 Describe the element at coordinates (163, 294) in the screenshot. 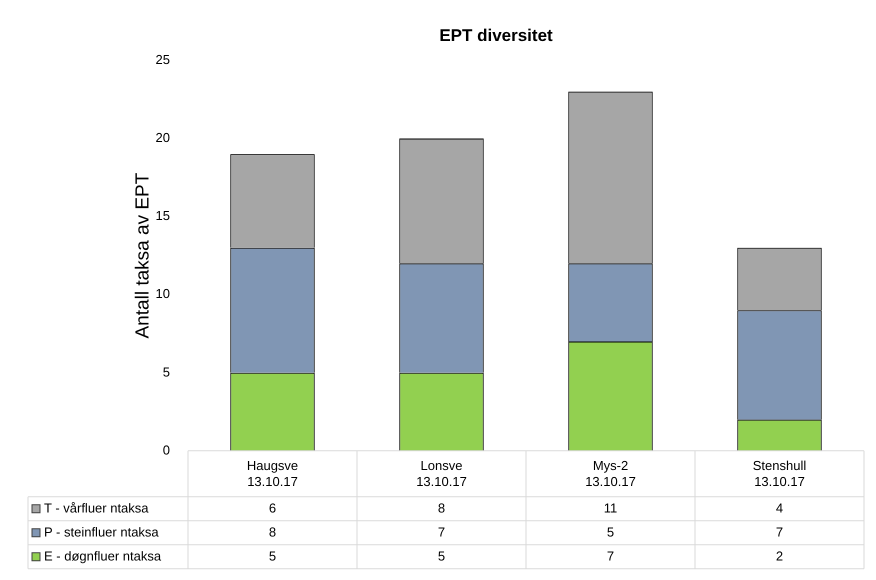

I see `y-tick-label: 10` at that location.